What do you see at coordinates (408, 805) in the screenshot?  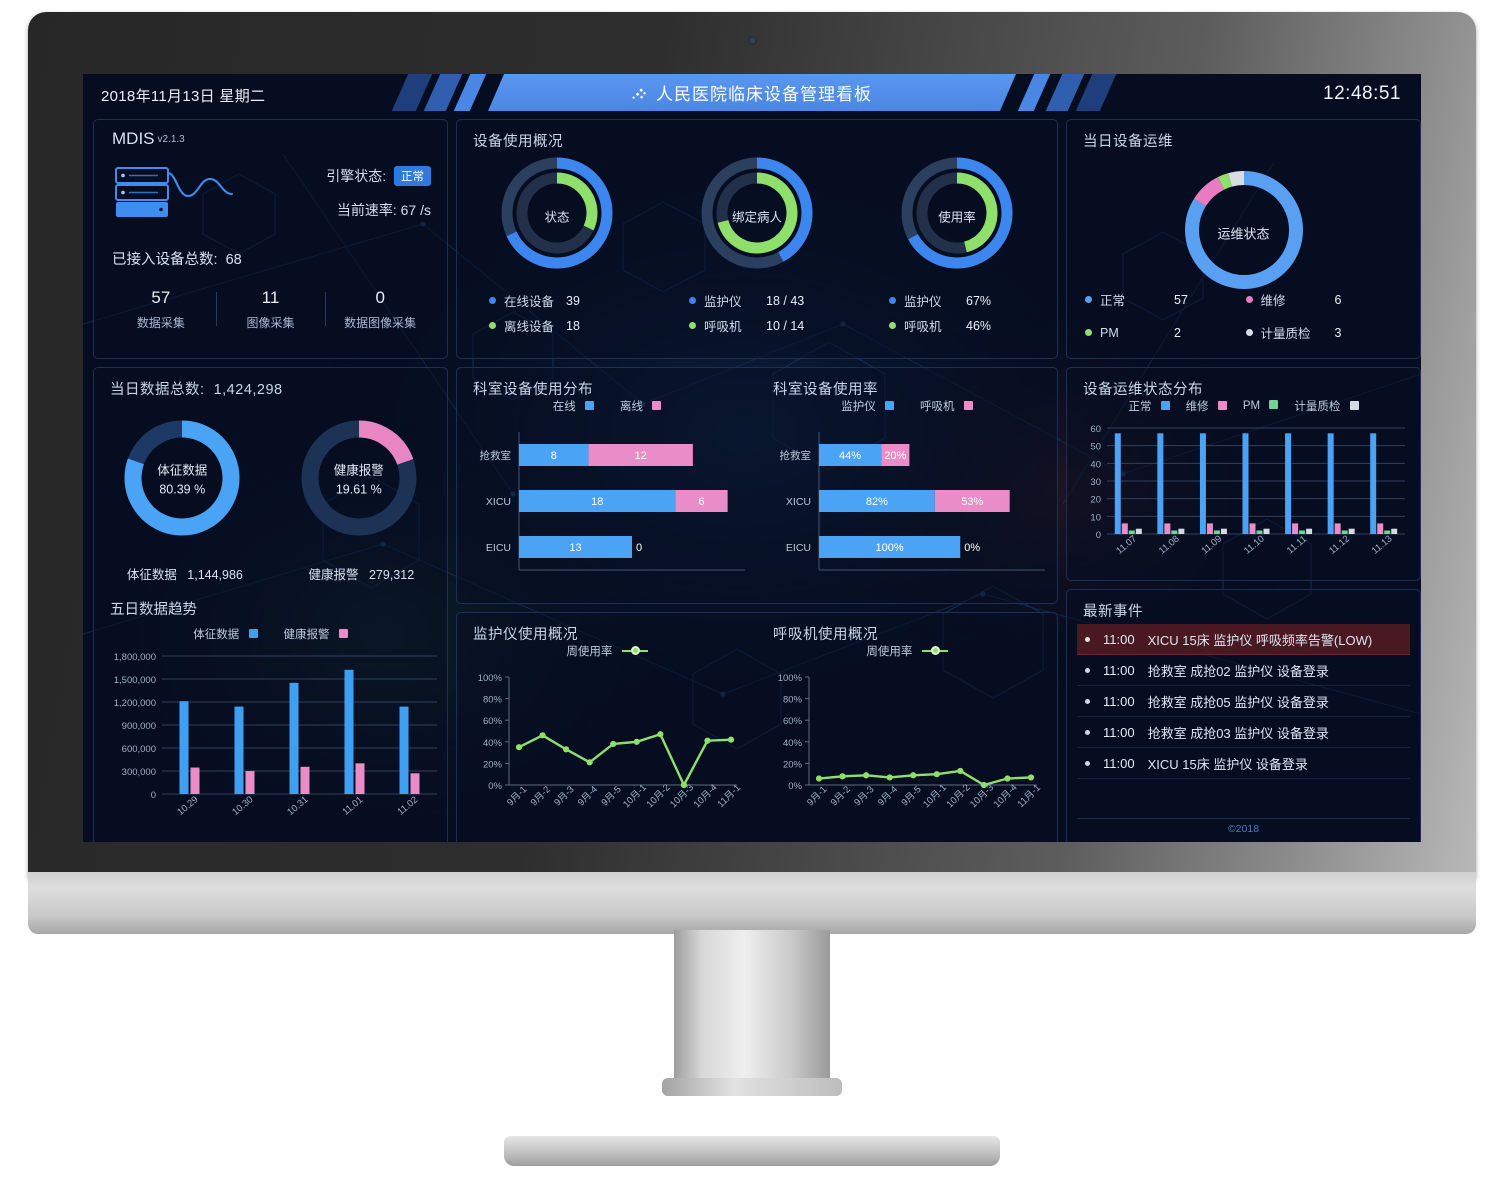 I see `svg-text: 11.02` at bounding box center [408, 805].